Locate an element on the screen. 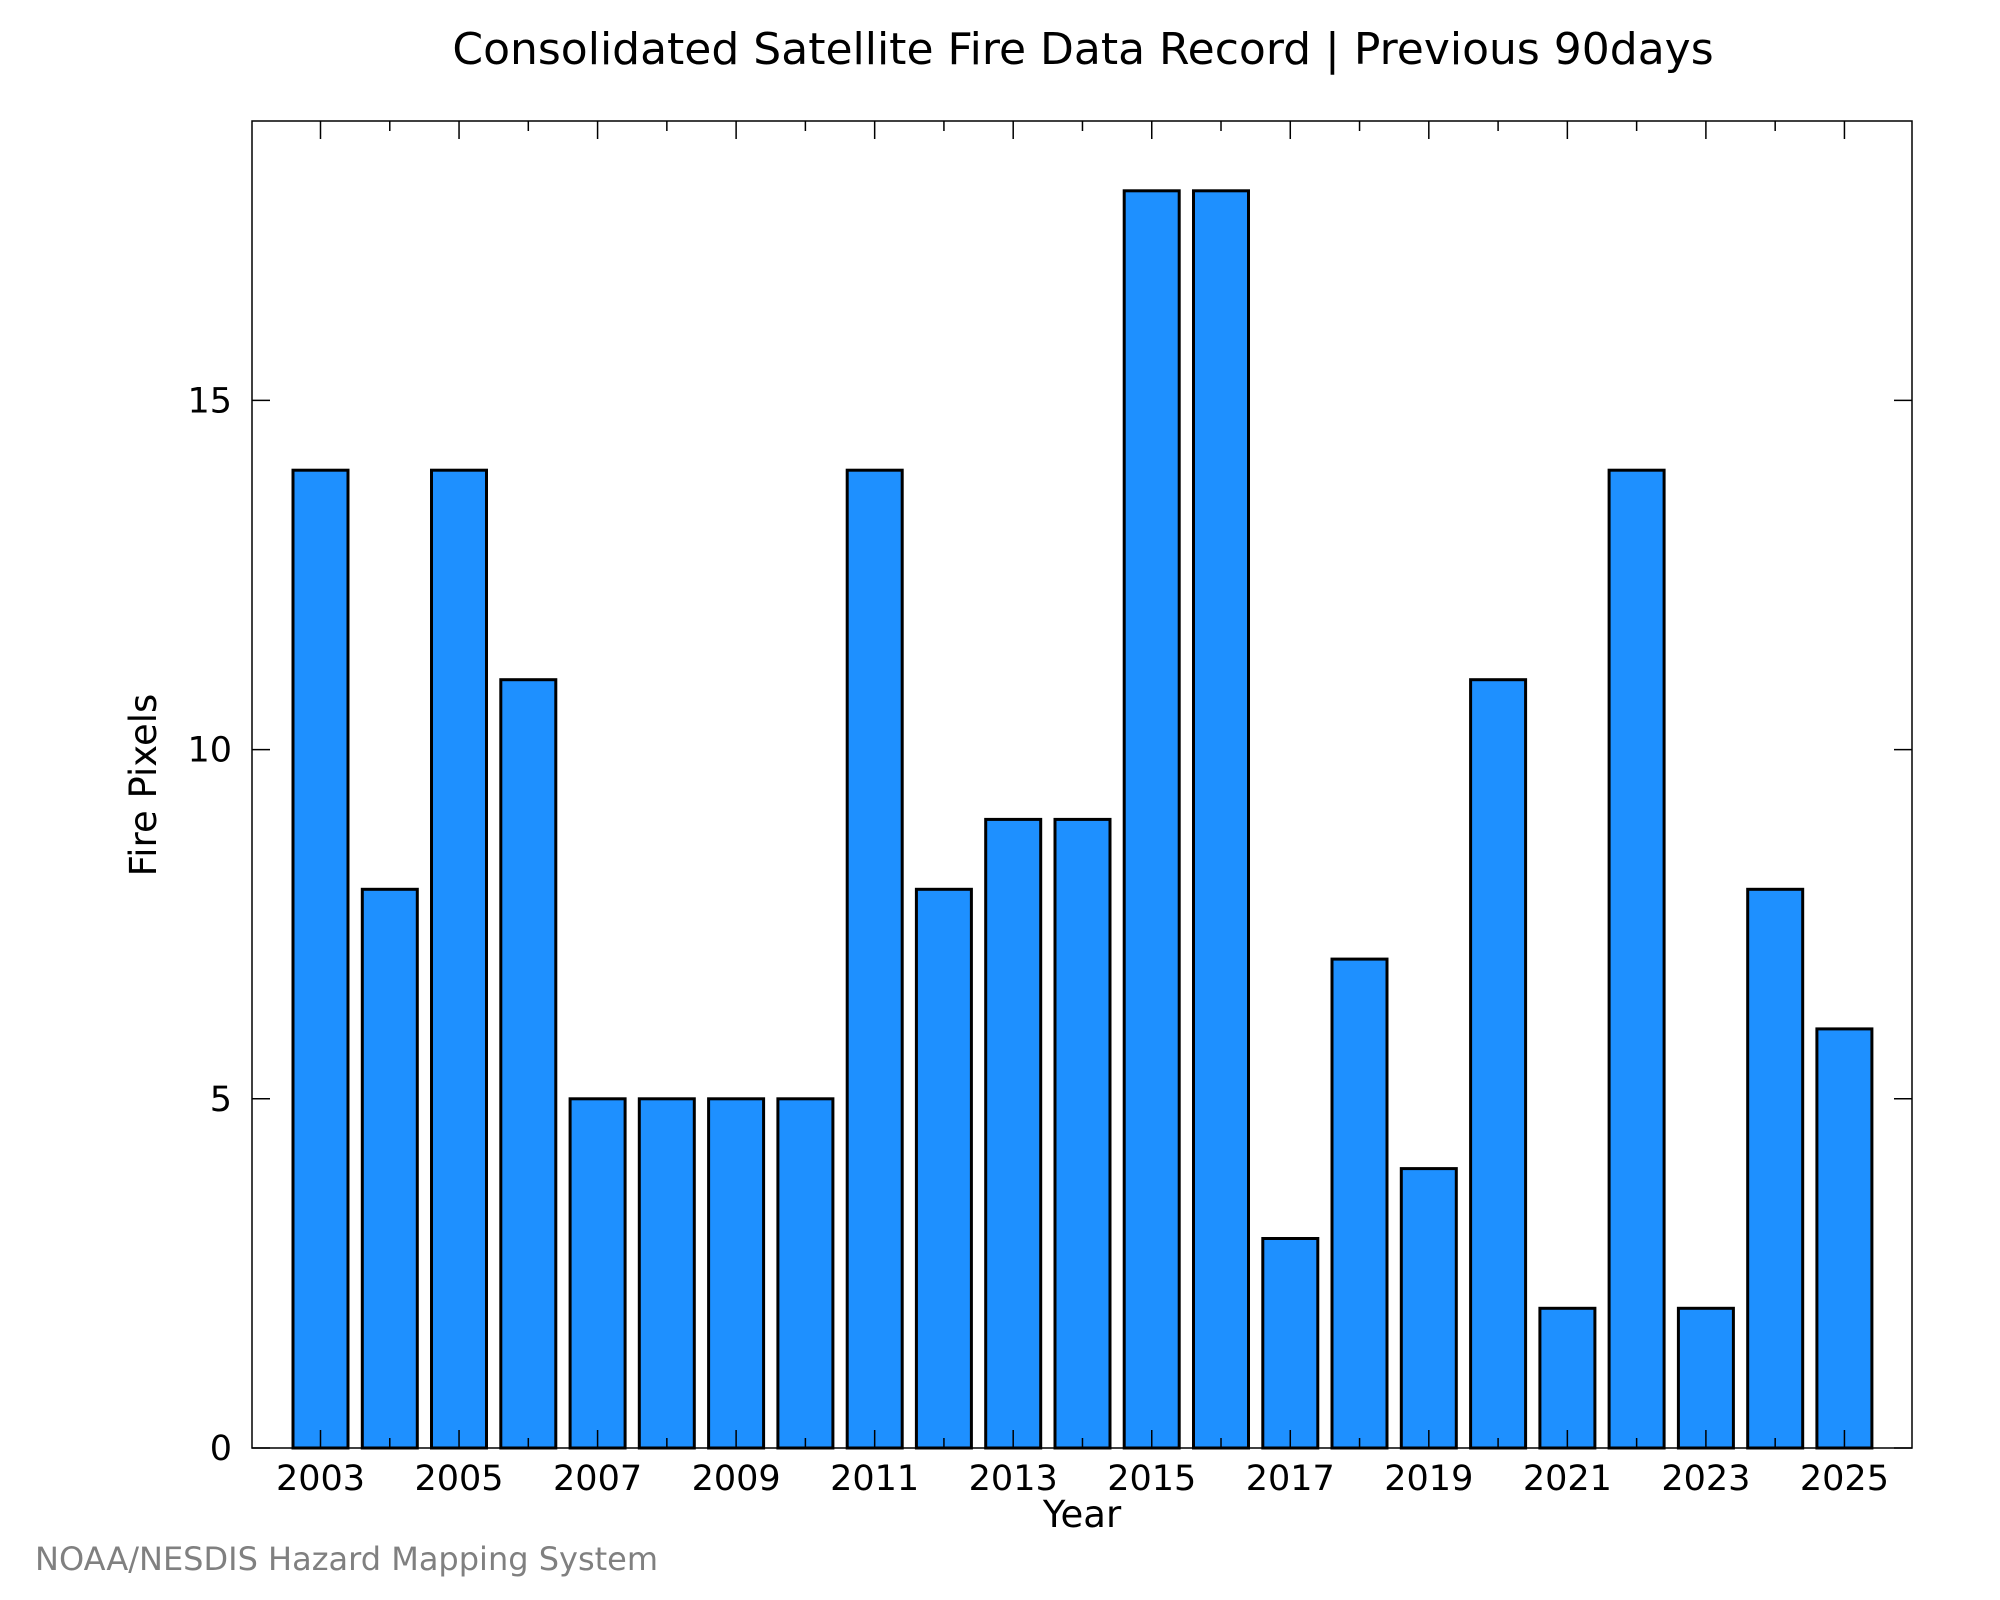 The height and width of the screenshot is (1600, 2000). x-axis-label: Year is located at coordinates (1082, 1514).